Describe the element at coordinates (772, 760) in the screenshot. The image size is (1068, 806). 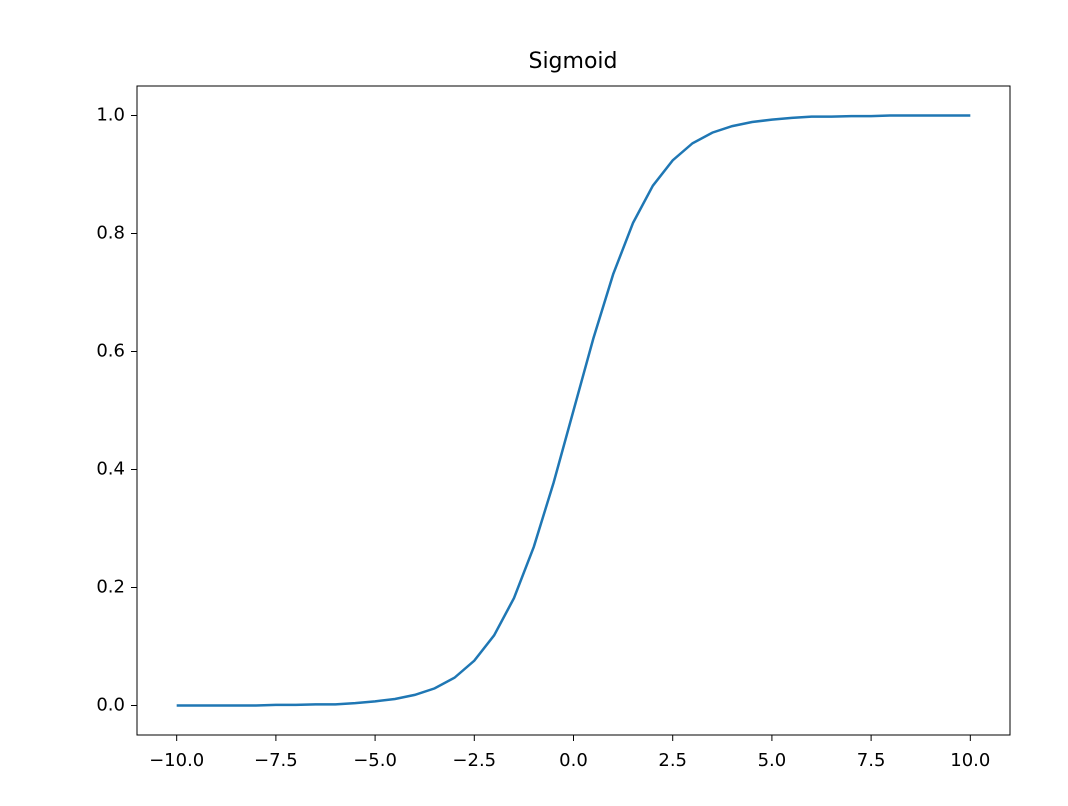
I see `x-tick-label: 5.0` at that location.